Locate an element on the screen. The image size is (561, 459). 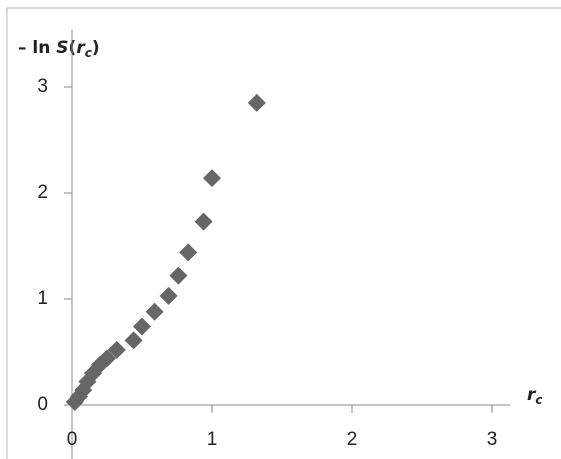
y-label-part: ) is located at coordinates (96, 48).